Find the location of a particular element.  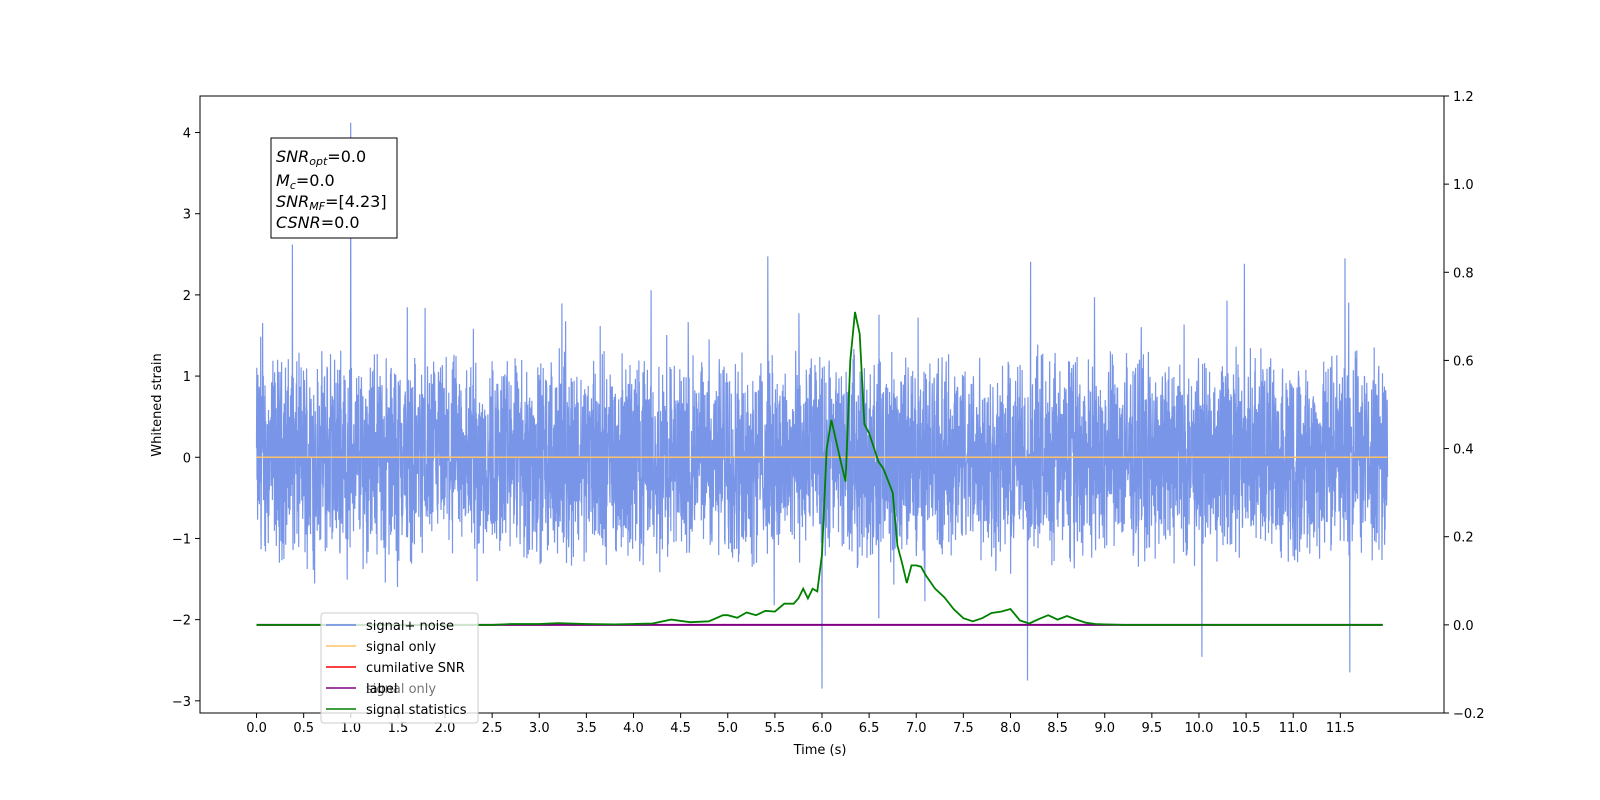

x-tick-label: 10.0 is located at coordinates (1198, 728).